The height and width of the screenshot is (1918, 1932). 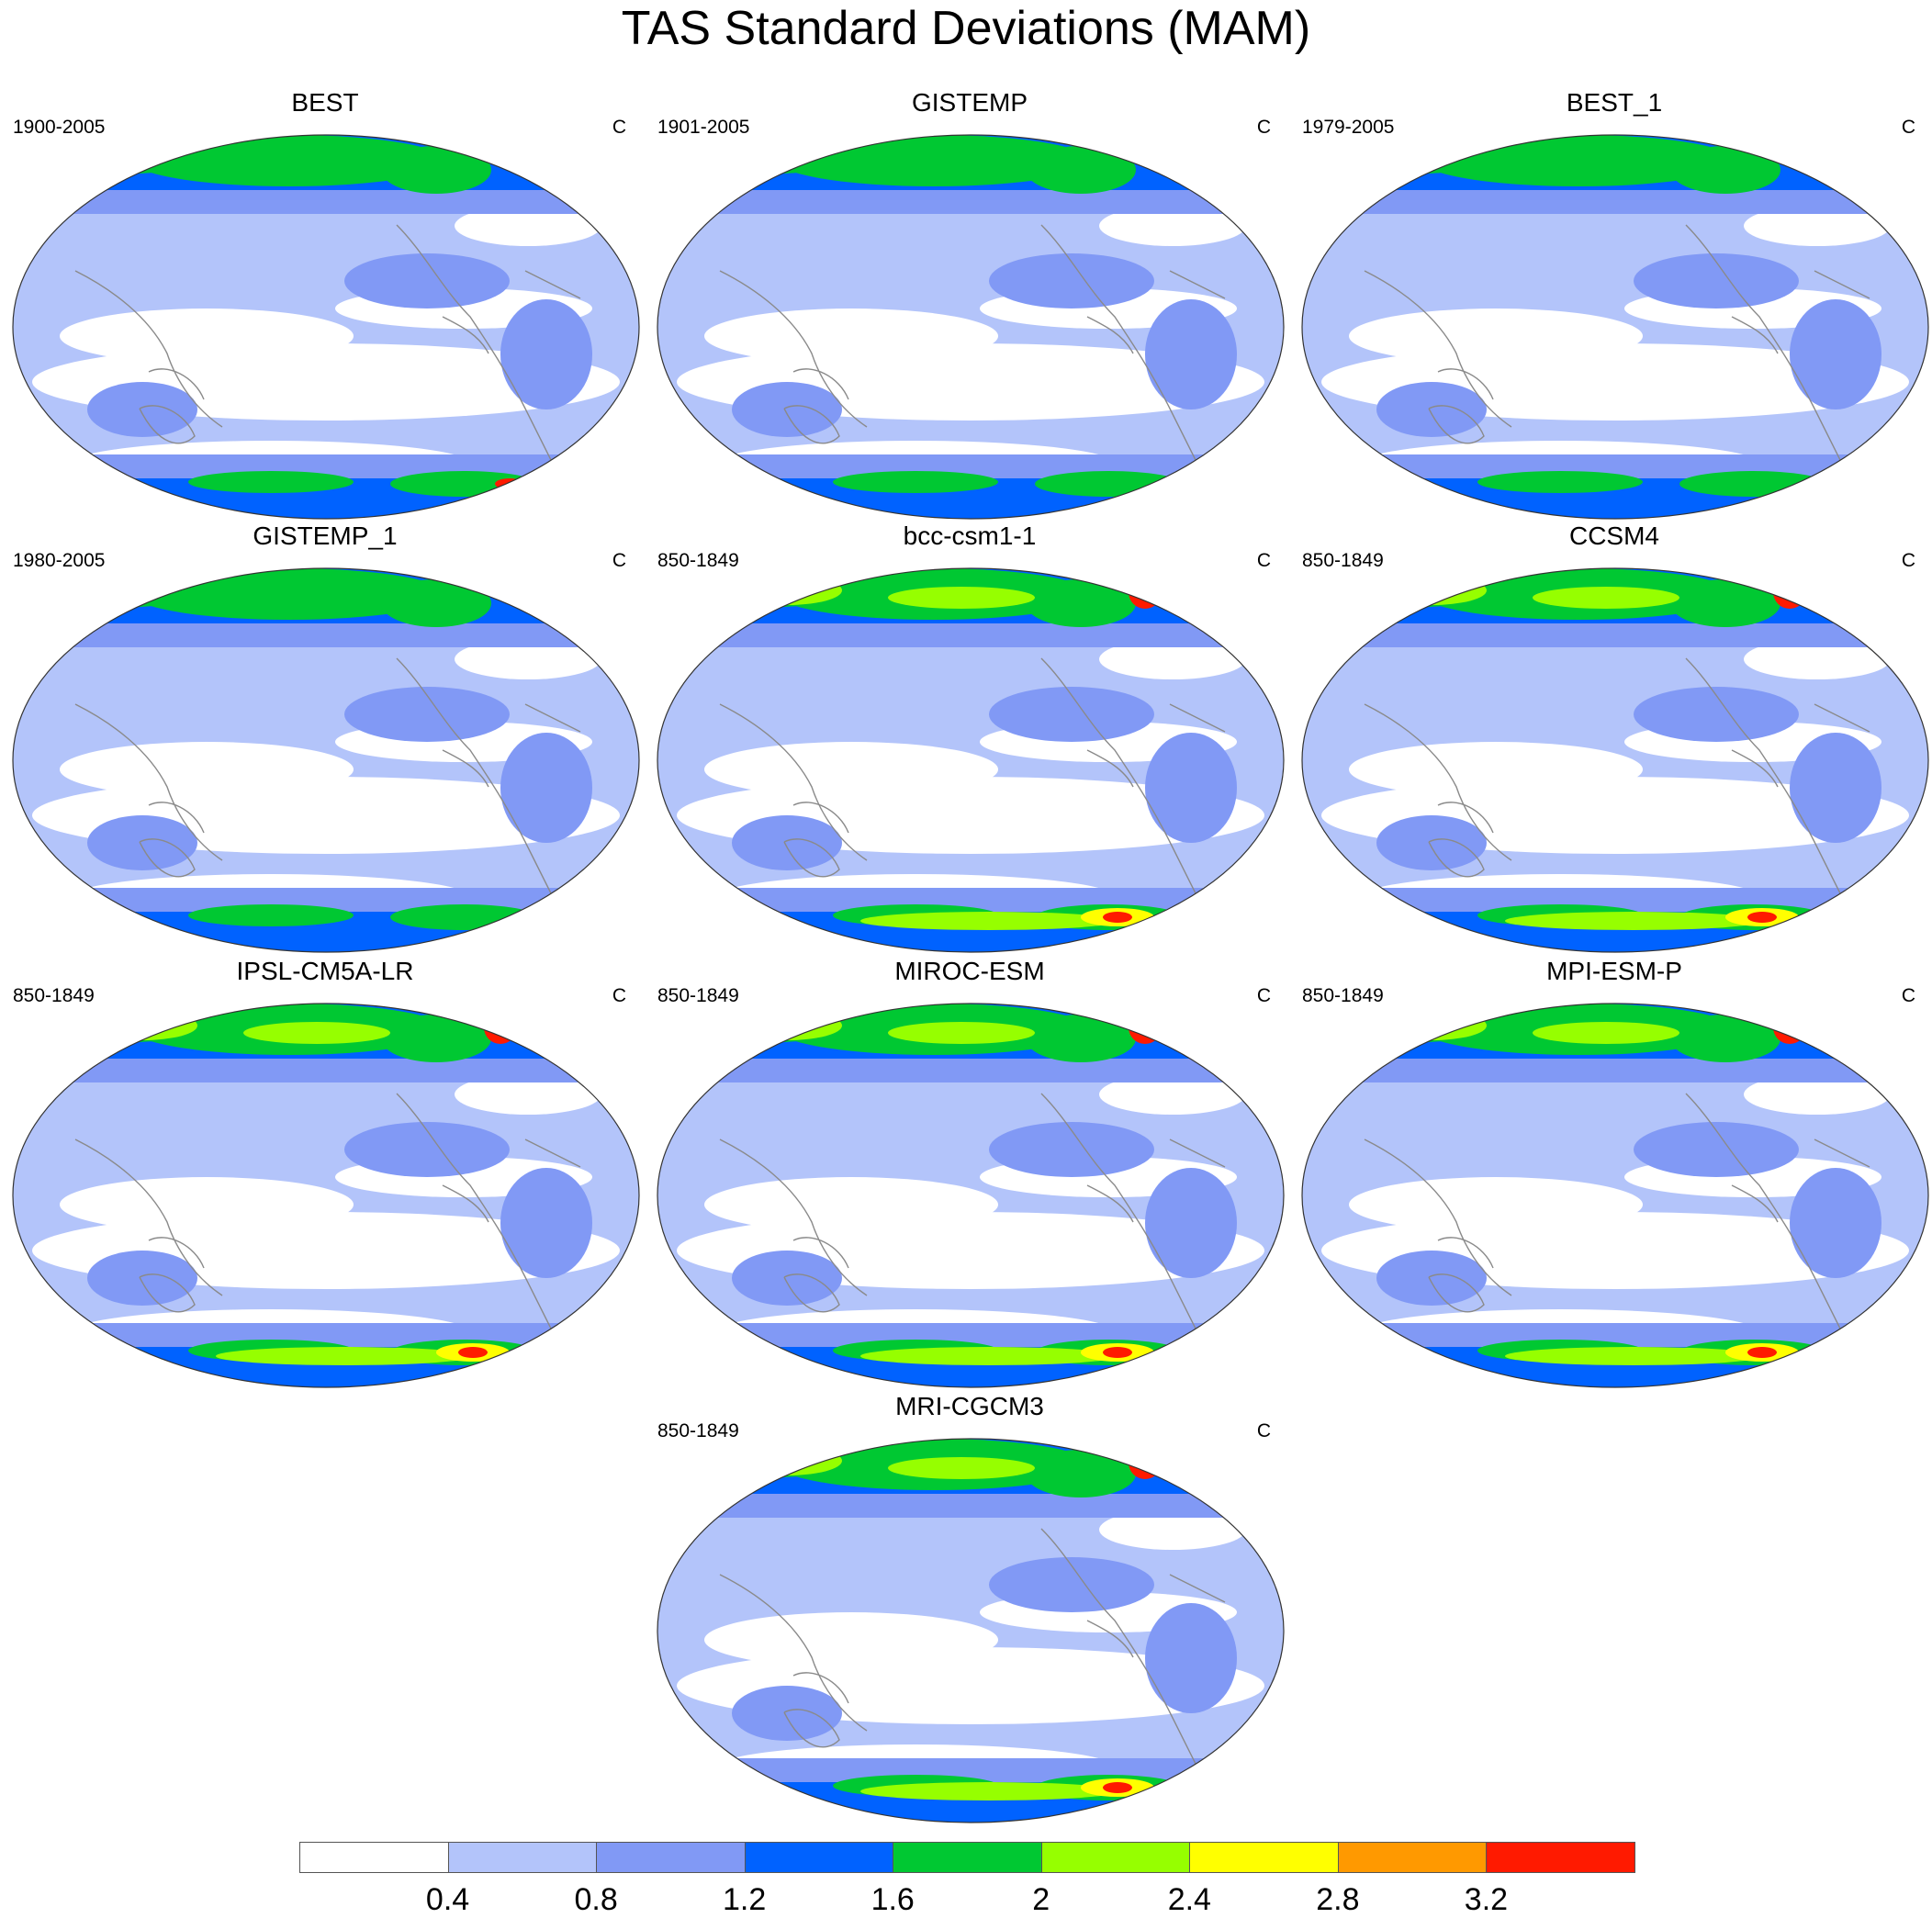 What do you see at coordinates (703, 128) in the screenshot?
I see `panel-period: 1901-2005` at bounding box center [703, 128].